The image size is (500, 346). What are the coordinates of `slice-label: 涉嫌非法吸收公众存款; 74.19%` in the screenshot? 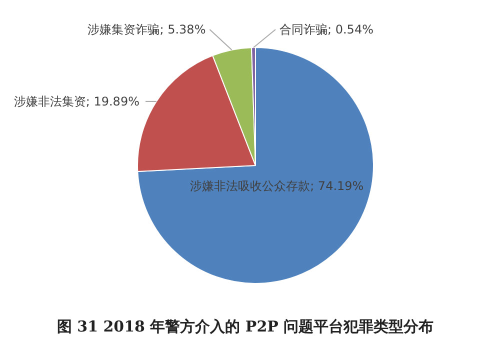 It's located at (277, 185).